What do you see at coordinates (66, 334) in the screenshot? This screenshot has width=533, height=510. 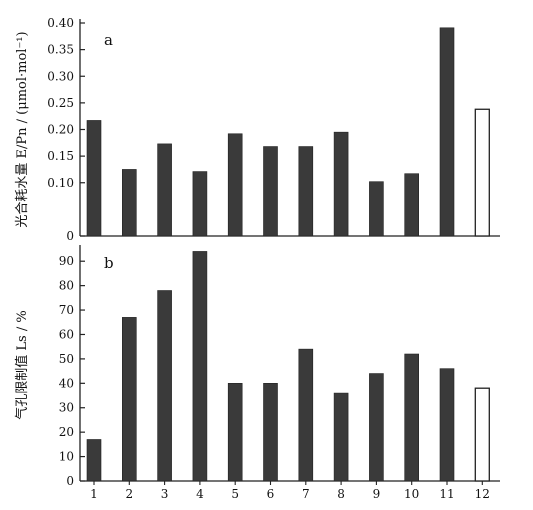 I see `y-tick-label-b: 60` at bounding box center [66, 334].